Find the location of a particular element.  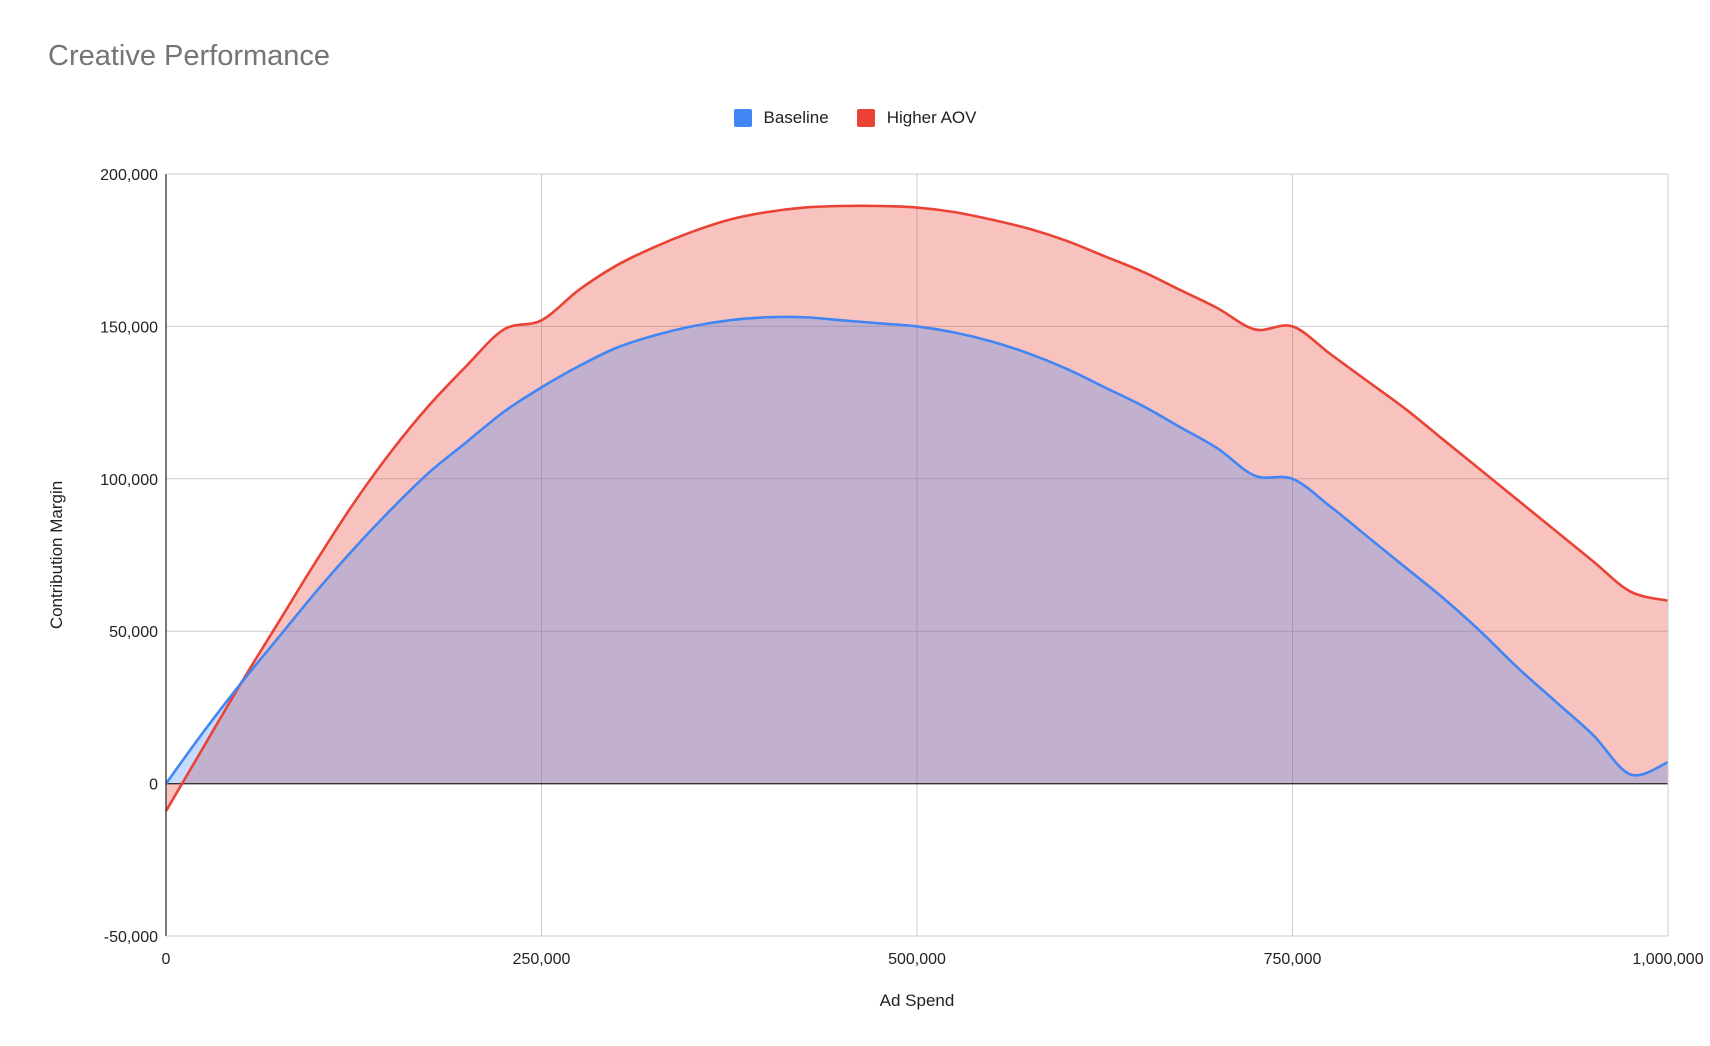

legend-item-higher-aov: Higher AOV is located at coordinates (916, 118).